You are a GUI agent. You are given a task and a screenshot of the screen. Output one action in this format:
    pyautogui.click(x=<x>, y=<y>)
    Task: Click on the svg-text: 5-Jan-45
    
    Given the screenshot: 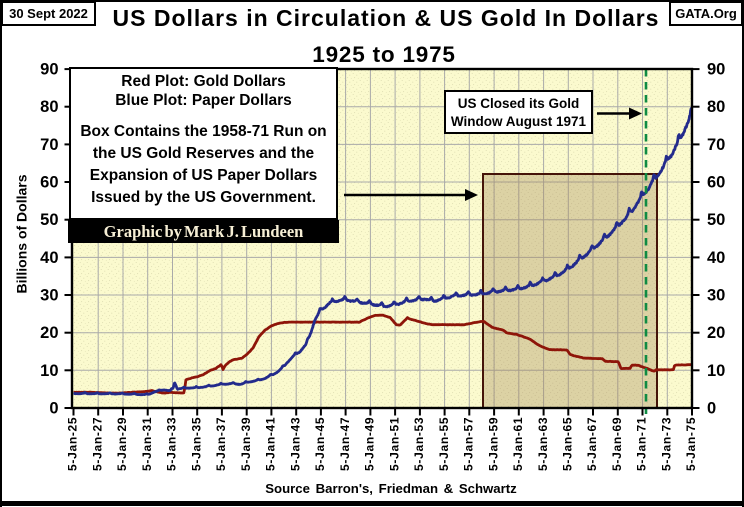 What is the action you would take?
    pyautogui.click(x=320, y=444)
    